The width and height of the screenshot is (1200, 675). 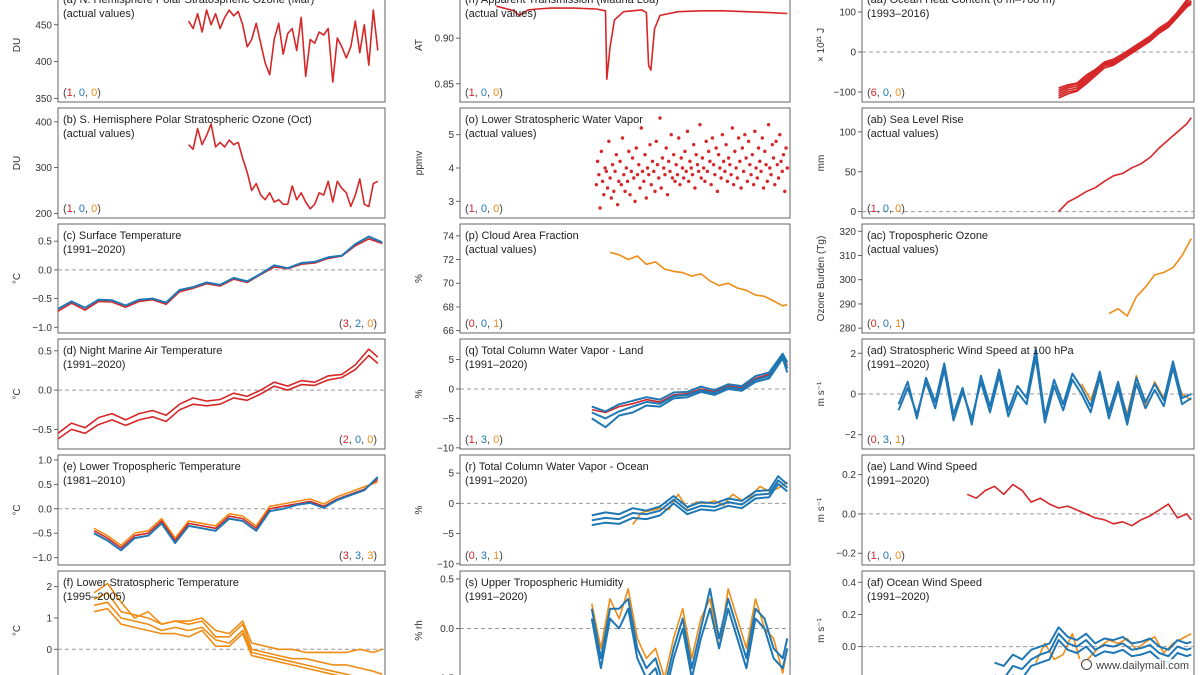 I want to click on y-tick-label: −1.0, so click(x=42, y=328).